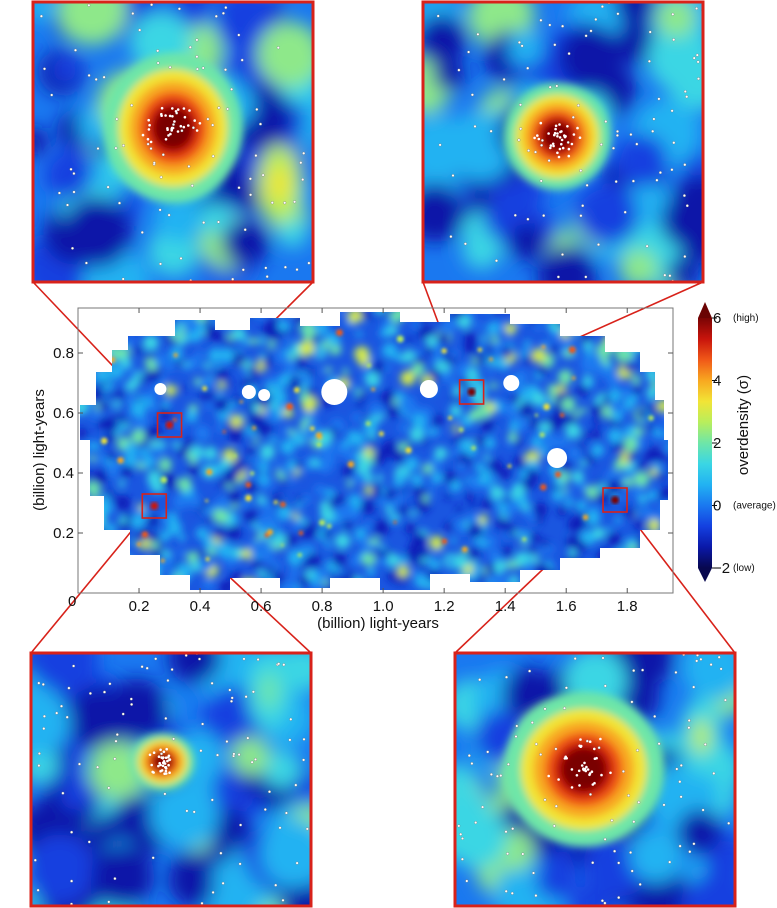 The height and width of the screenshot is (908, 777). I want to click on y-tick-label: 0.4, so click(63, 473).